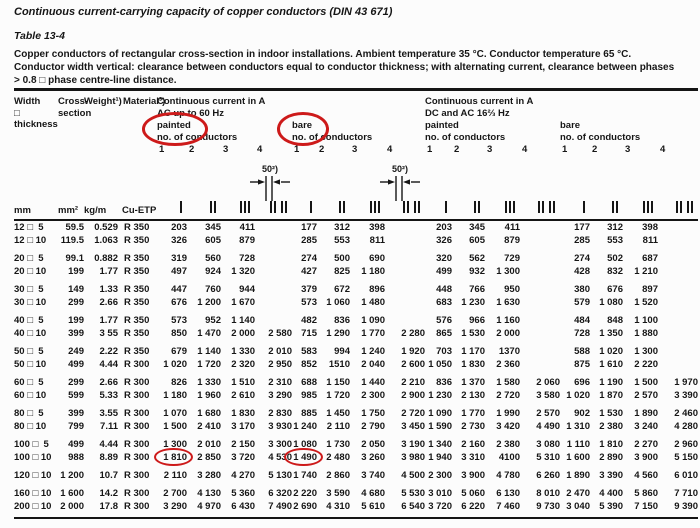 This screenshot has height=528, width=700. Describe the element at coordinates (615, 207) in the screenshot. I see `conductor-icon-2-bars` at that location.